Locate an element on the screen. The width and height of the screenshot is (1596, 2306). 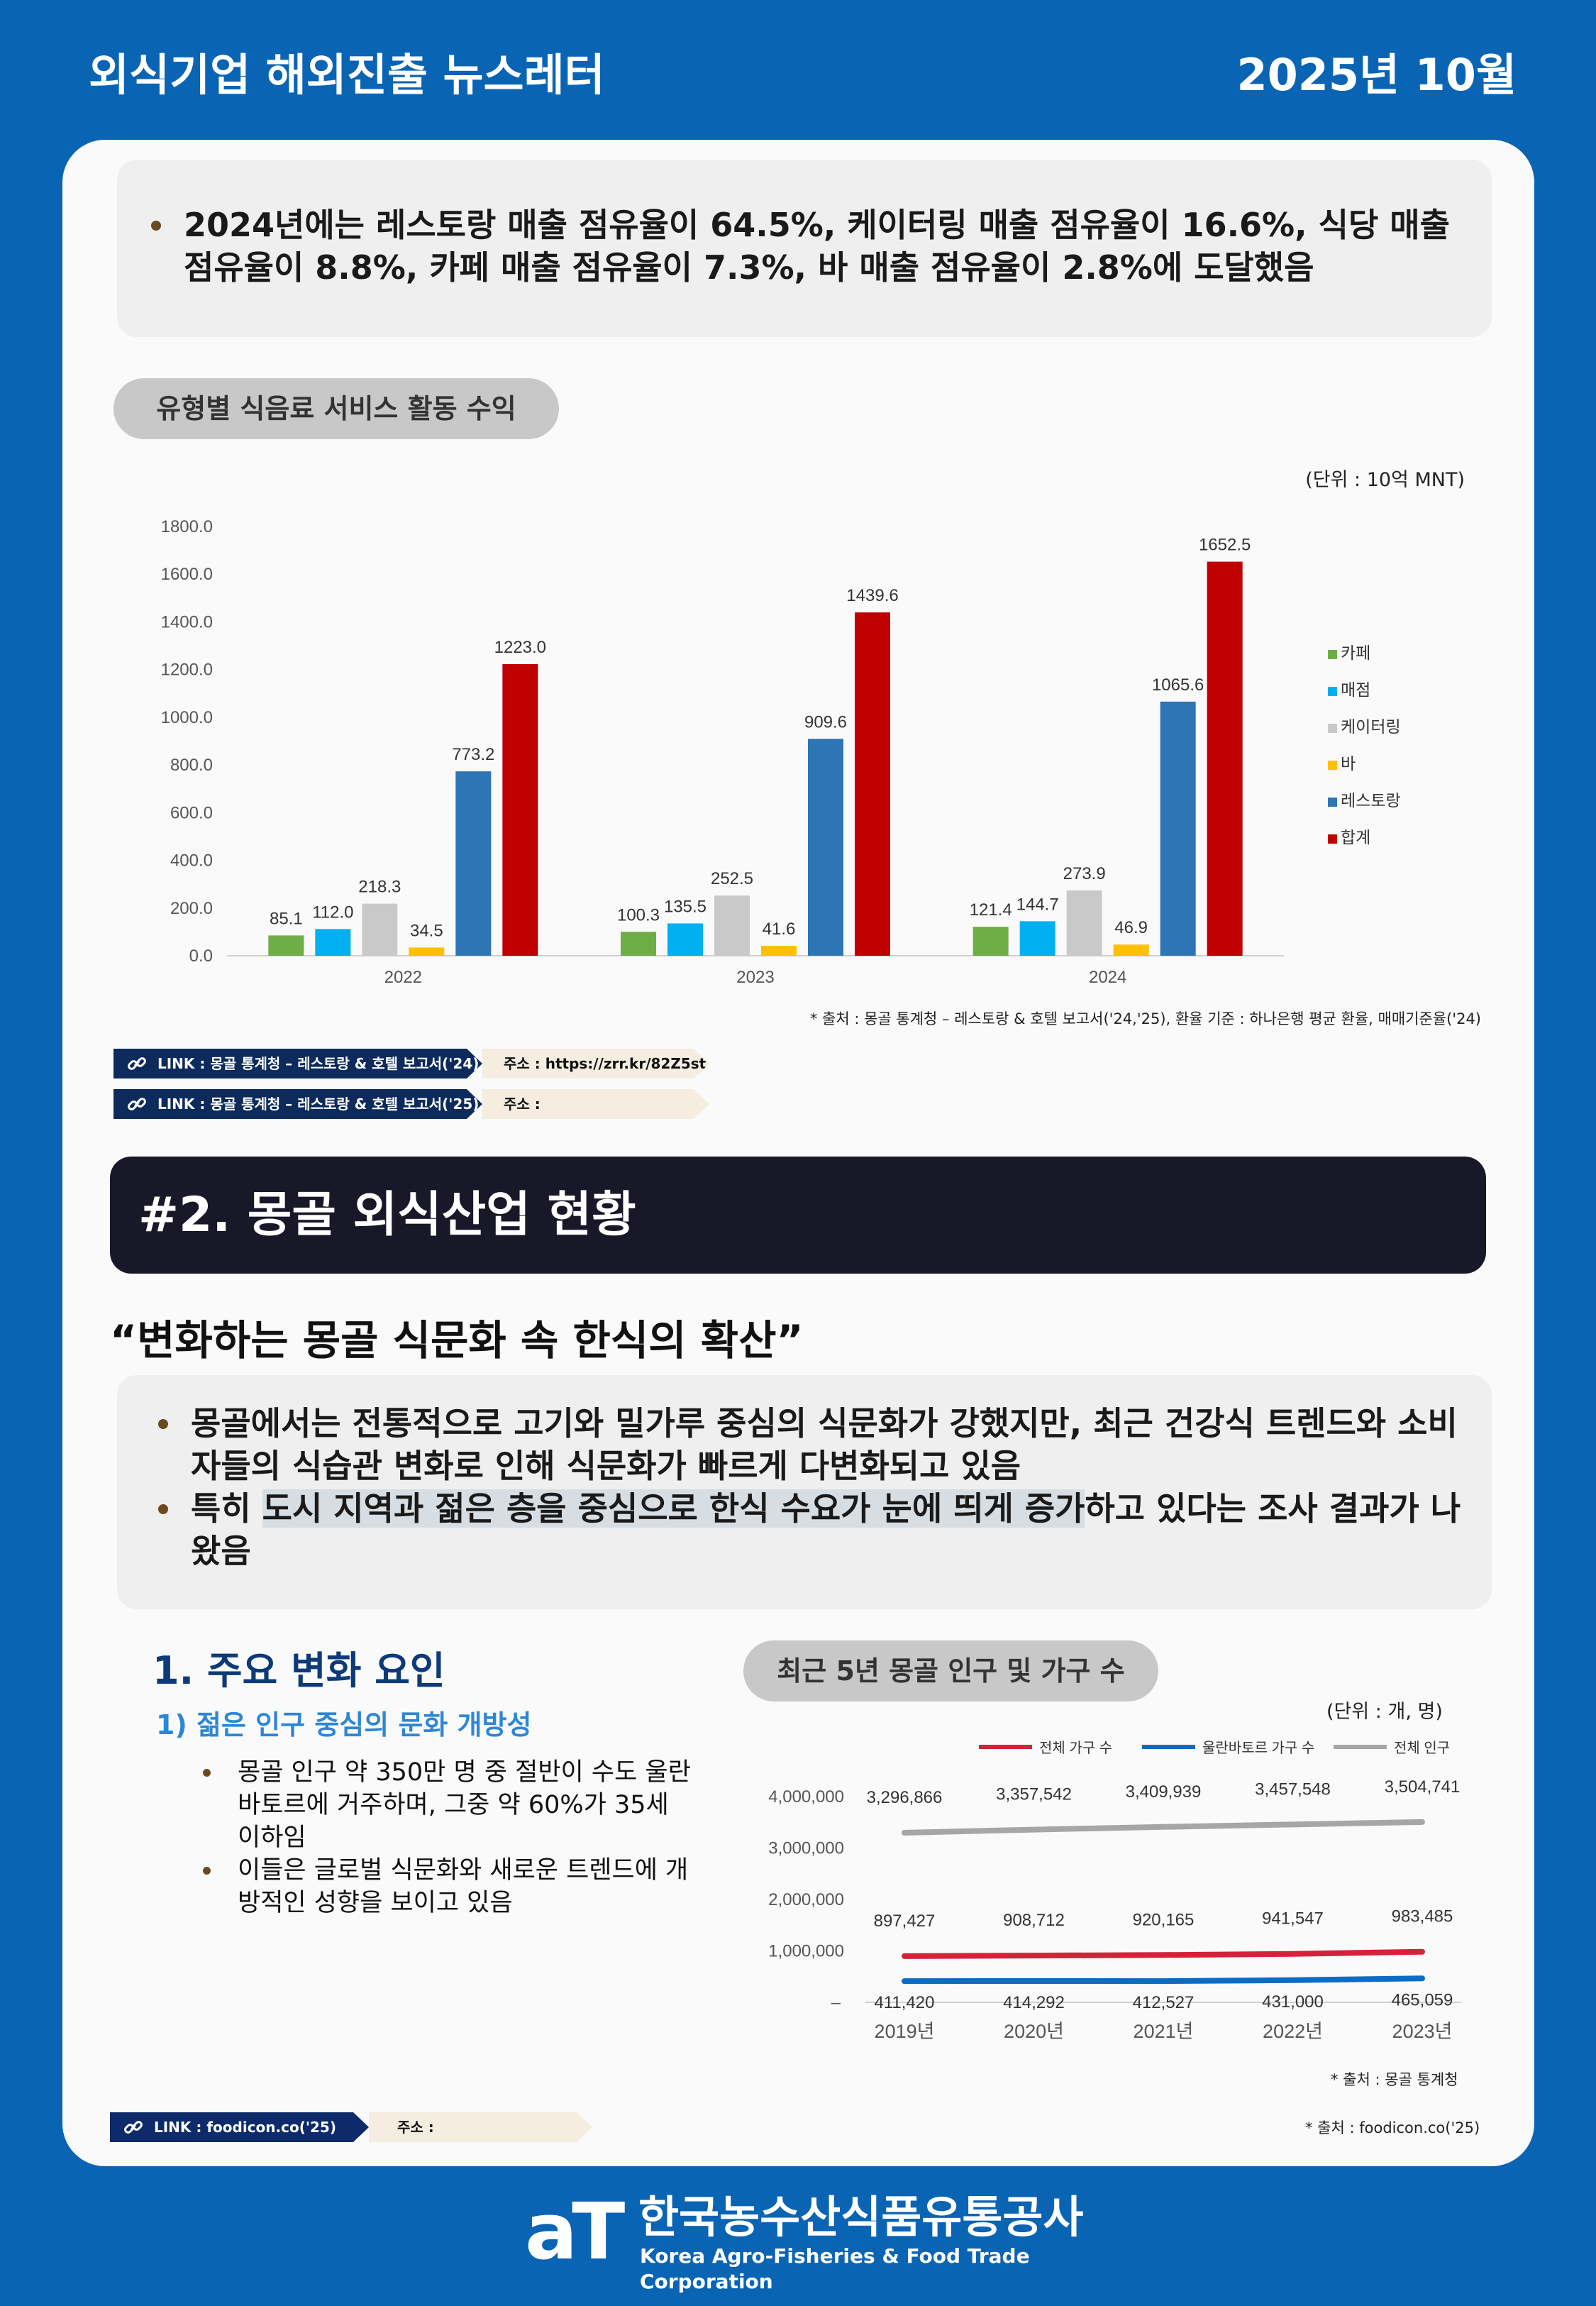
line-value-label: 431,000 is located at coordinates (1293, 2002).